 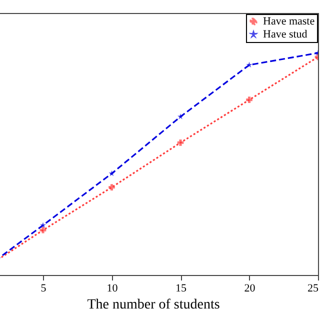 What do you see at coordinates (43, 288) in the screenshot?
I see `x-tick-label: 5` at bounding box center [43, 288].